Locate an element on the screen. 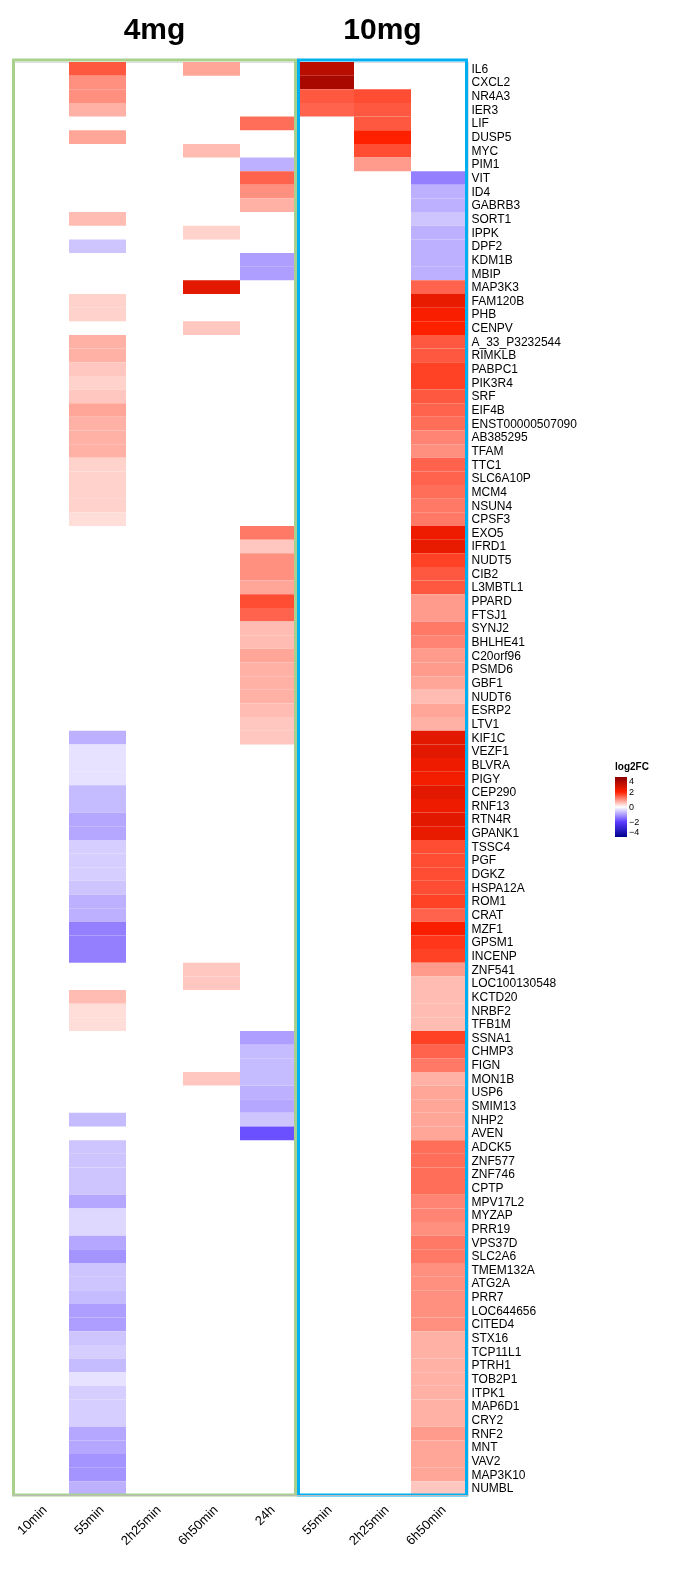 The height and width of the screenshot is (1588, 673). y-tick-label: STX16 is located at coordinates (490, 1338).